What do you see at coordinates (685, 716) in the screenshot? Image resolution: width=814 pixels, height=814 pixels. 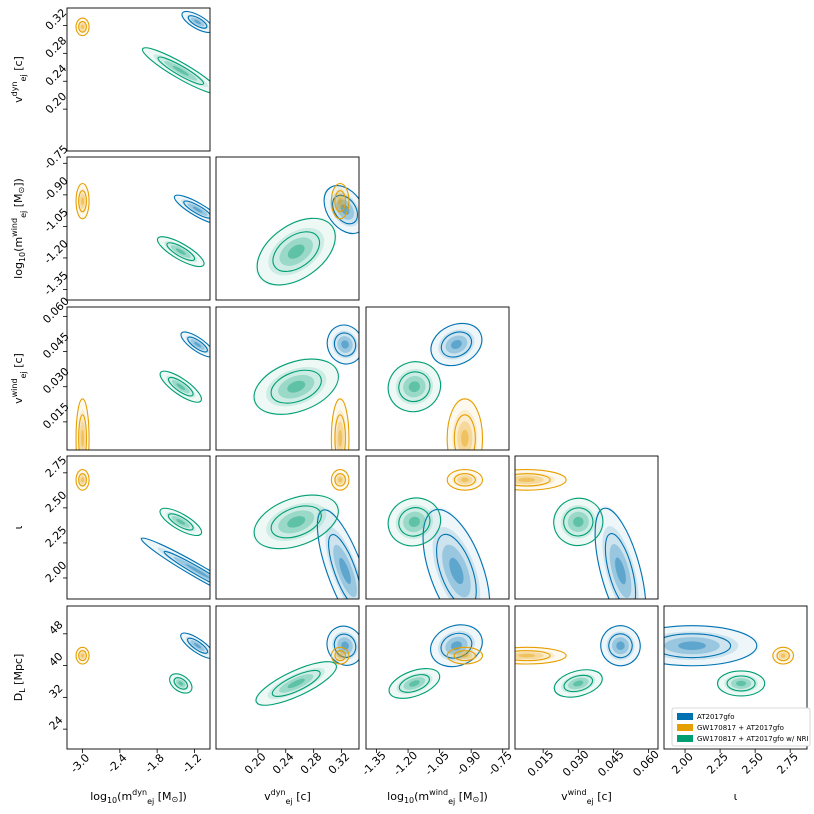 I see `legend-swatch-at2017gfo` at bounding box center [685, 716].